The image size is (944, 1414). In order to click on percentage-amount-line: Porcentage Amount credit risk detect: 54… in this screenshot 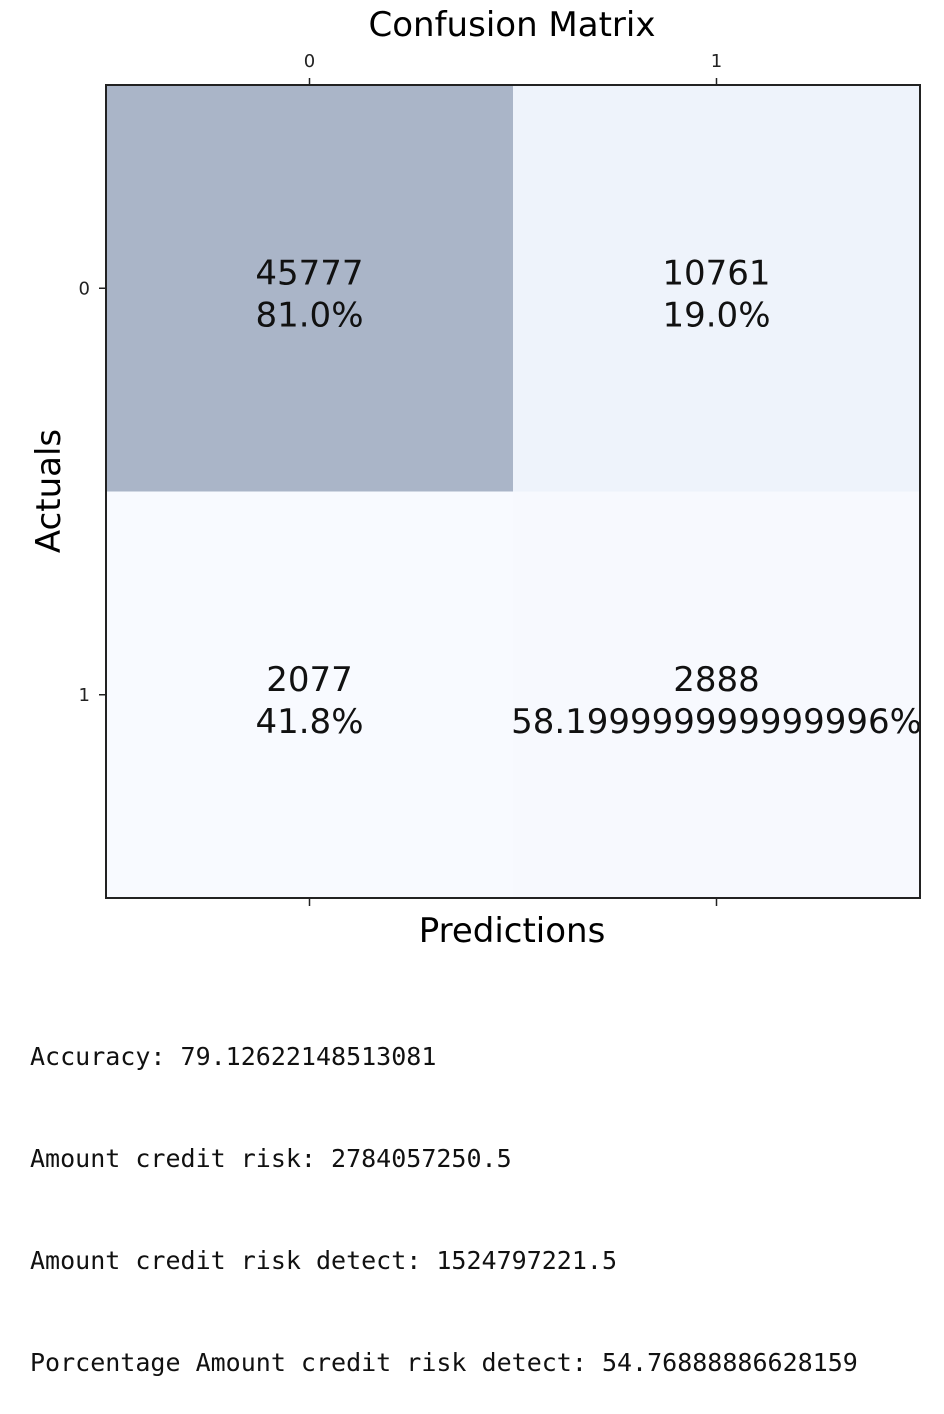, I will do `click(444, 1362)`.